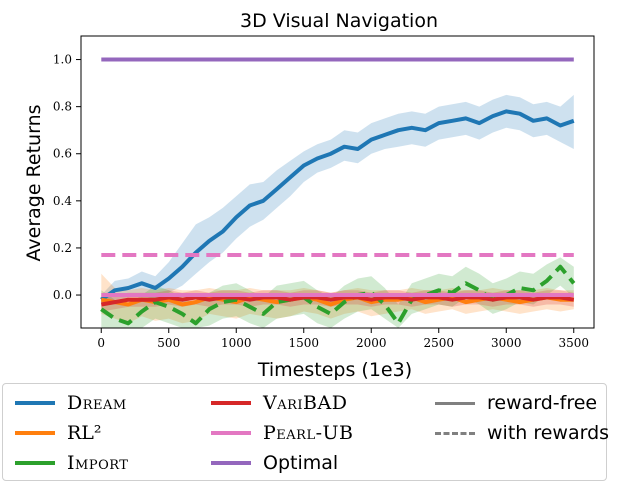  I want to click on legend-swatch-reward-free, so click(455, 403).